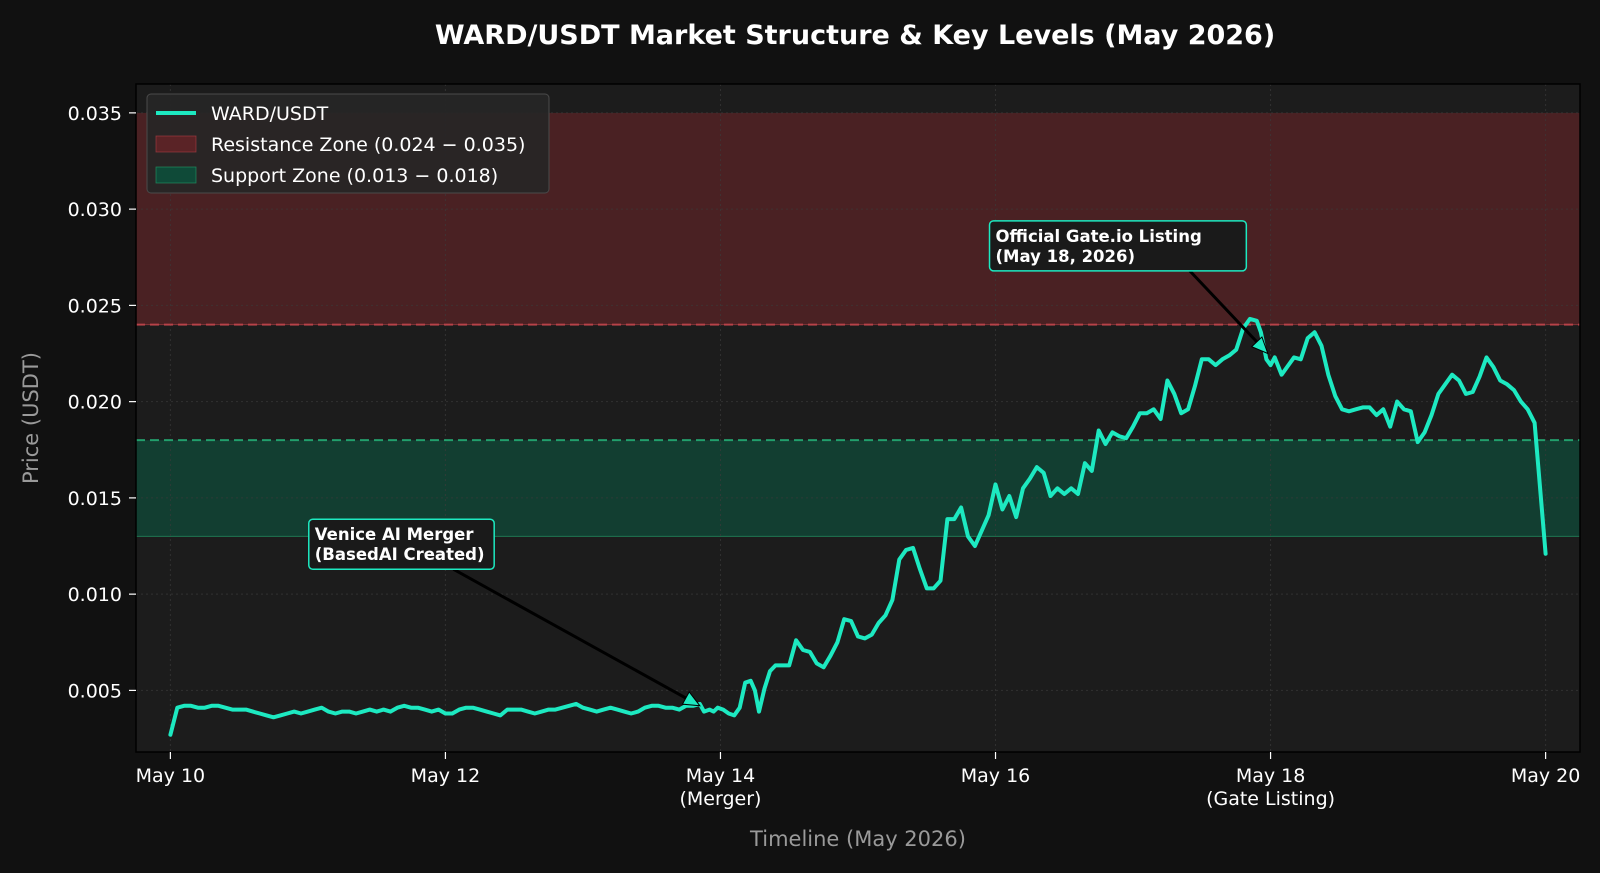 The height and width of the screenshot is (873, 1600). Describe the element at coordinates (1271, 776) in the screenshot. I see `x-tick-label: May 18` at that location.